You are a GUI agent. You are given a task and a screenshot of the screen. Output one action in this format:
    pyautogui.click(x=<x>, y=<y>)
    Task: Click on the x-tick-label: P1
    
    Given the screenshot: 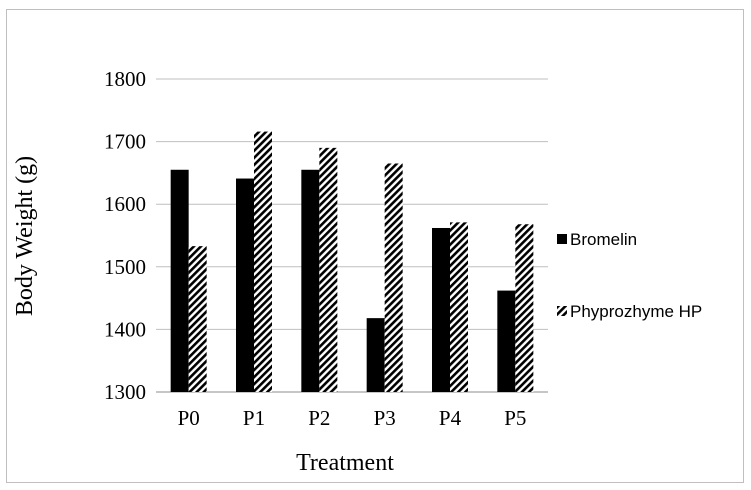 What is the action you would take?
    pyautogui.click(x=254, y=418)
    